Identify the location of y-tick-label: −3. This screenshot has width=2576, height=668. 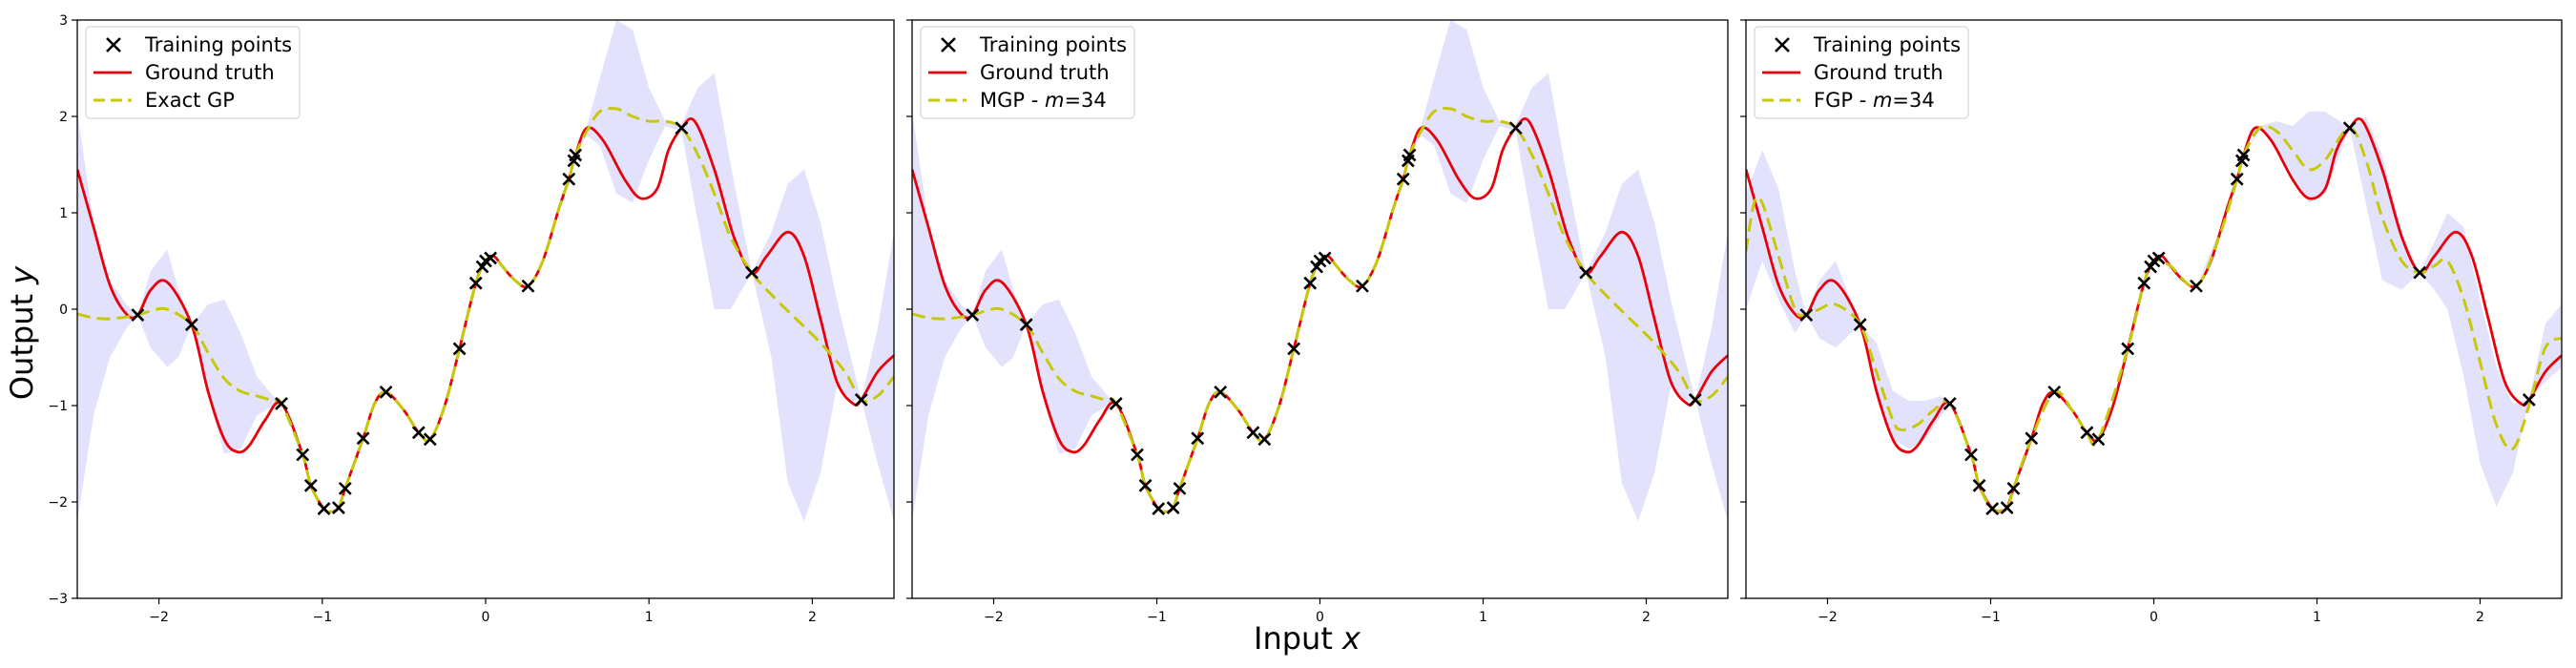
(58, 599).